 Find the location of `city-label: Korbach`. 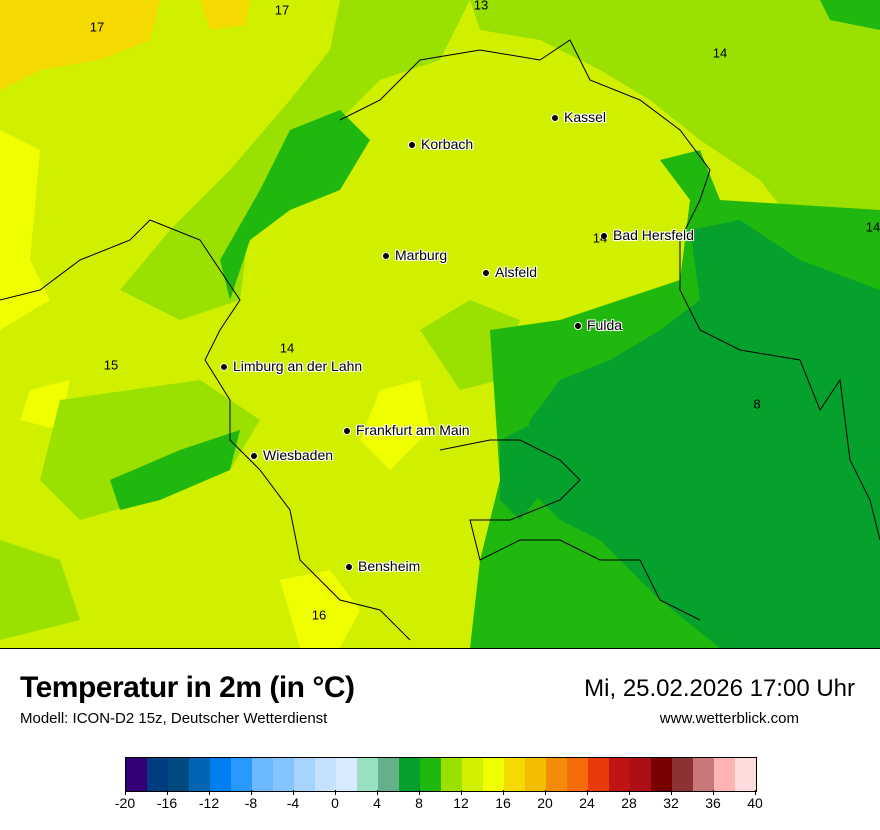

city-label: Korbach is located at coordinates (447, 144).